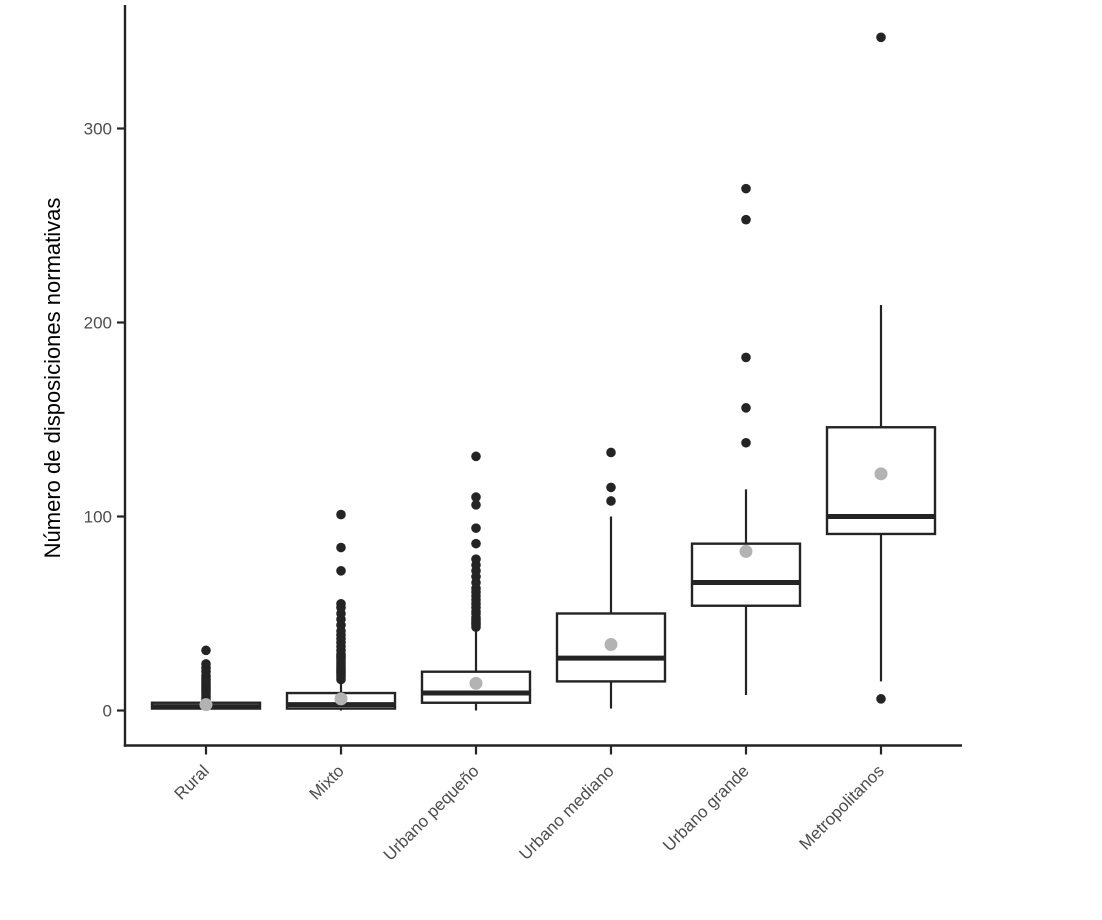 This screenshot has height=920, width=1102. What do you see at coordinates (431, 812) in the screenshot?
I see `x-tick-label: Urbano pequeño` at bounding box center [431, 812].